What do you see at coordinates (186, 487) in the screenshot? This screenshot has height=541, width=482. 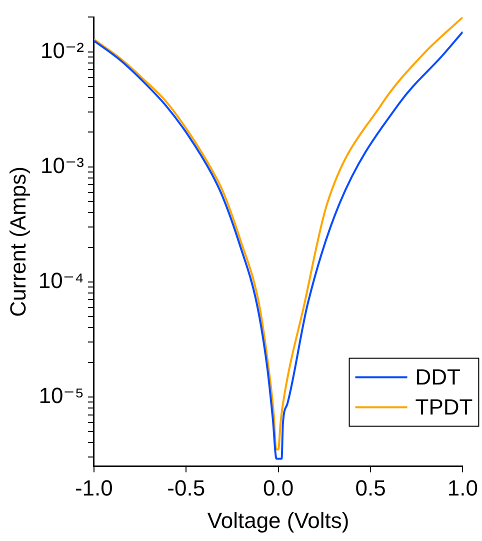 I see `x-tick-label: -0.5` at bounding box center [186, 487].